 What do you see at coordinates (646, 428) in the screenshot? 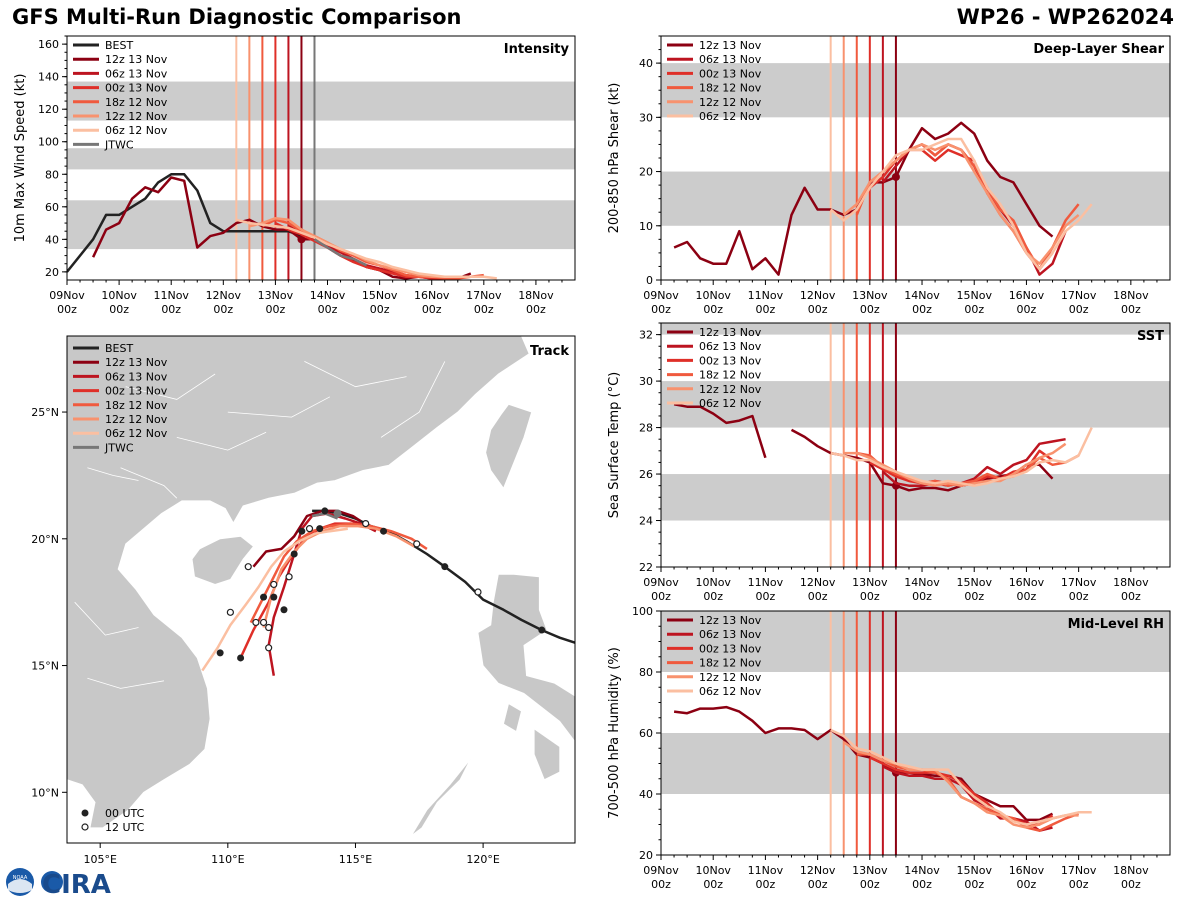
I see `y-tick-label: 28` at bounding box center [646, 428].